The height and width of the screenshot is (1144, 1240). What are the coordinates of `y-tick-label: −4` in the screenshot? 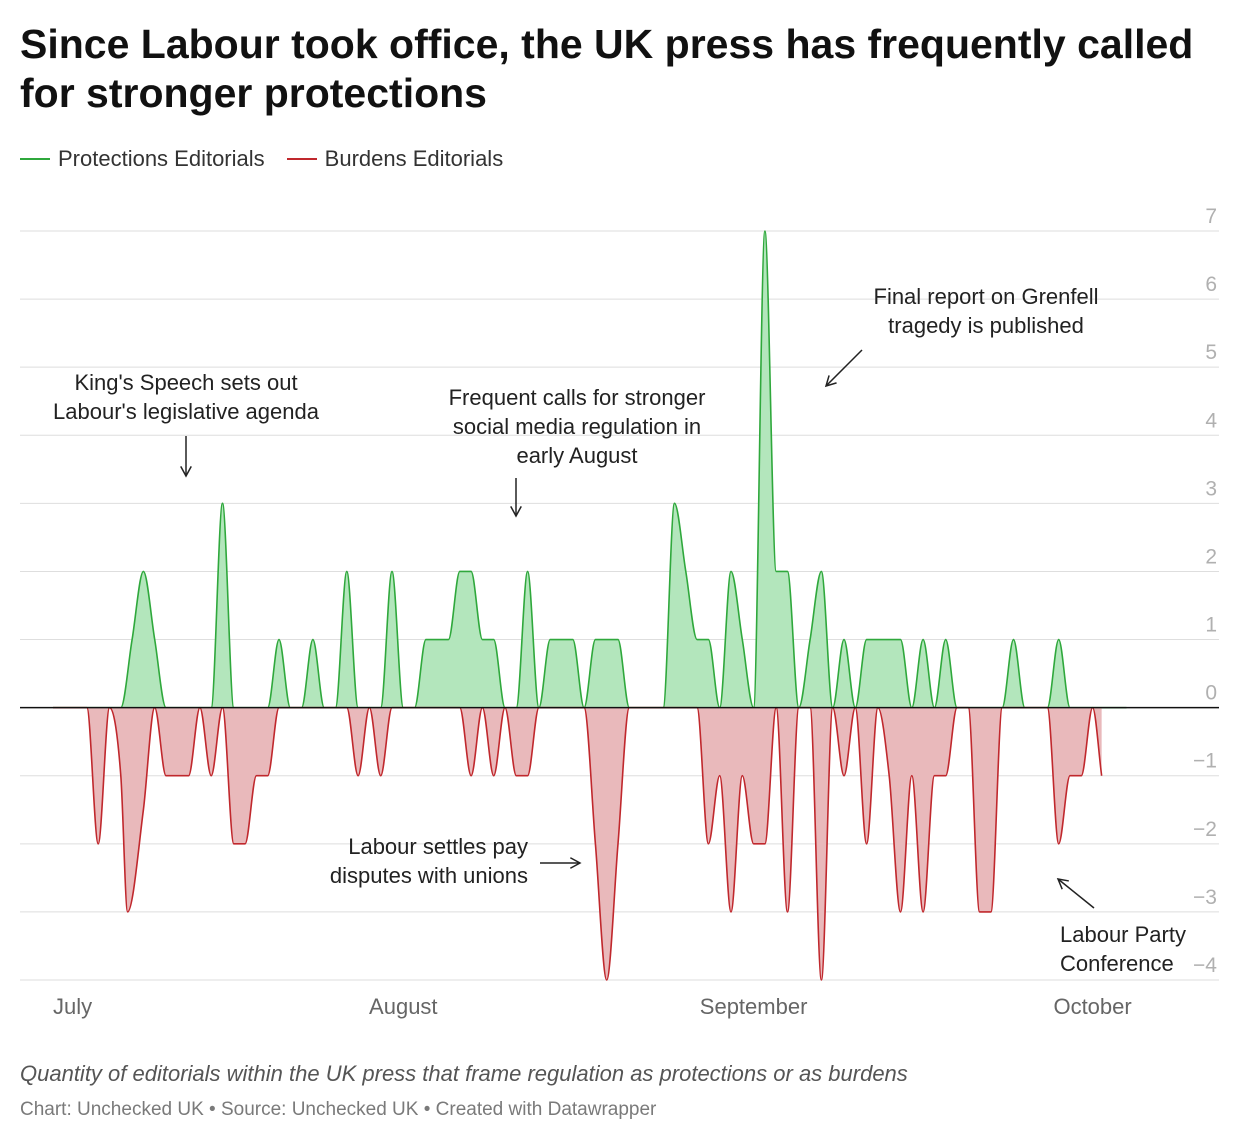 It's located at (1205, 965).